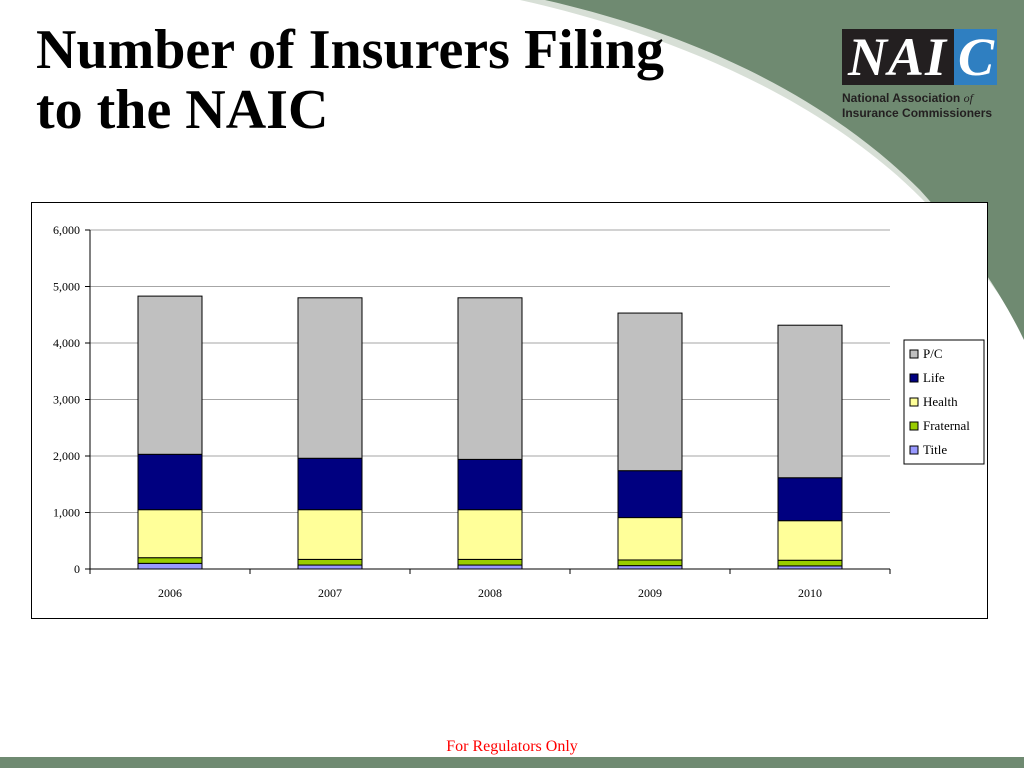 This screenshot has width=1024, height=768. What do you see at coordinates (940, 401) in the screenshot?
I see `legend-label: Health` at bounding box center [940, 401].